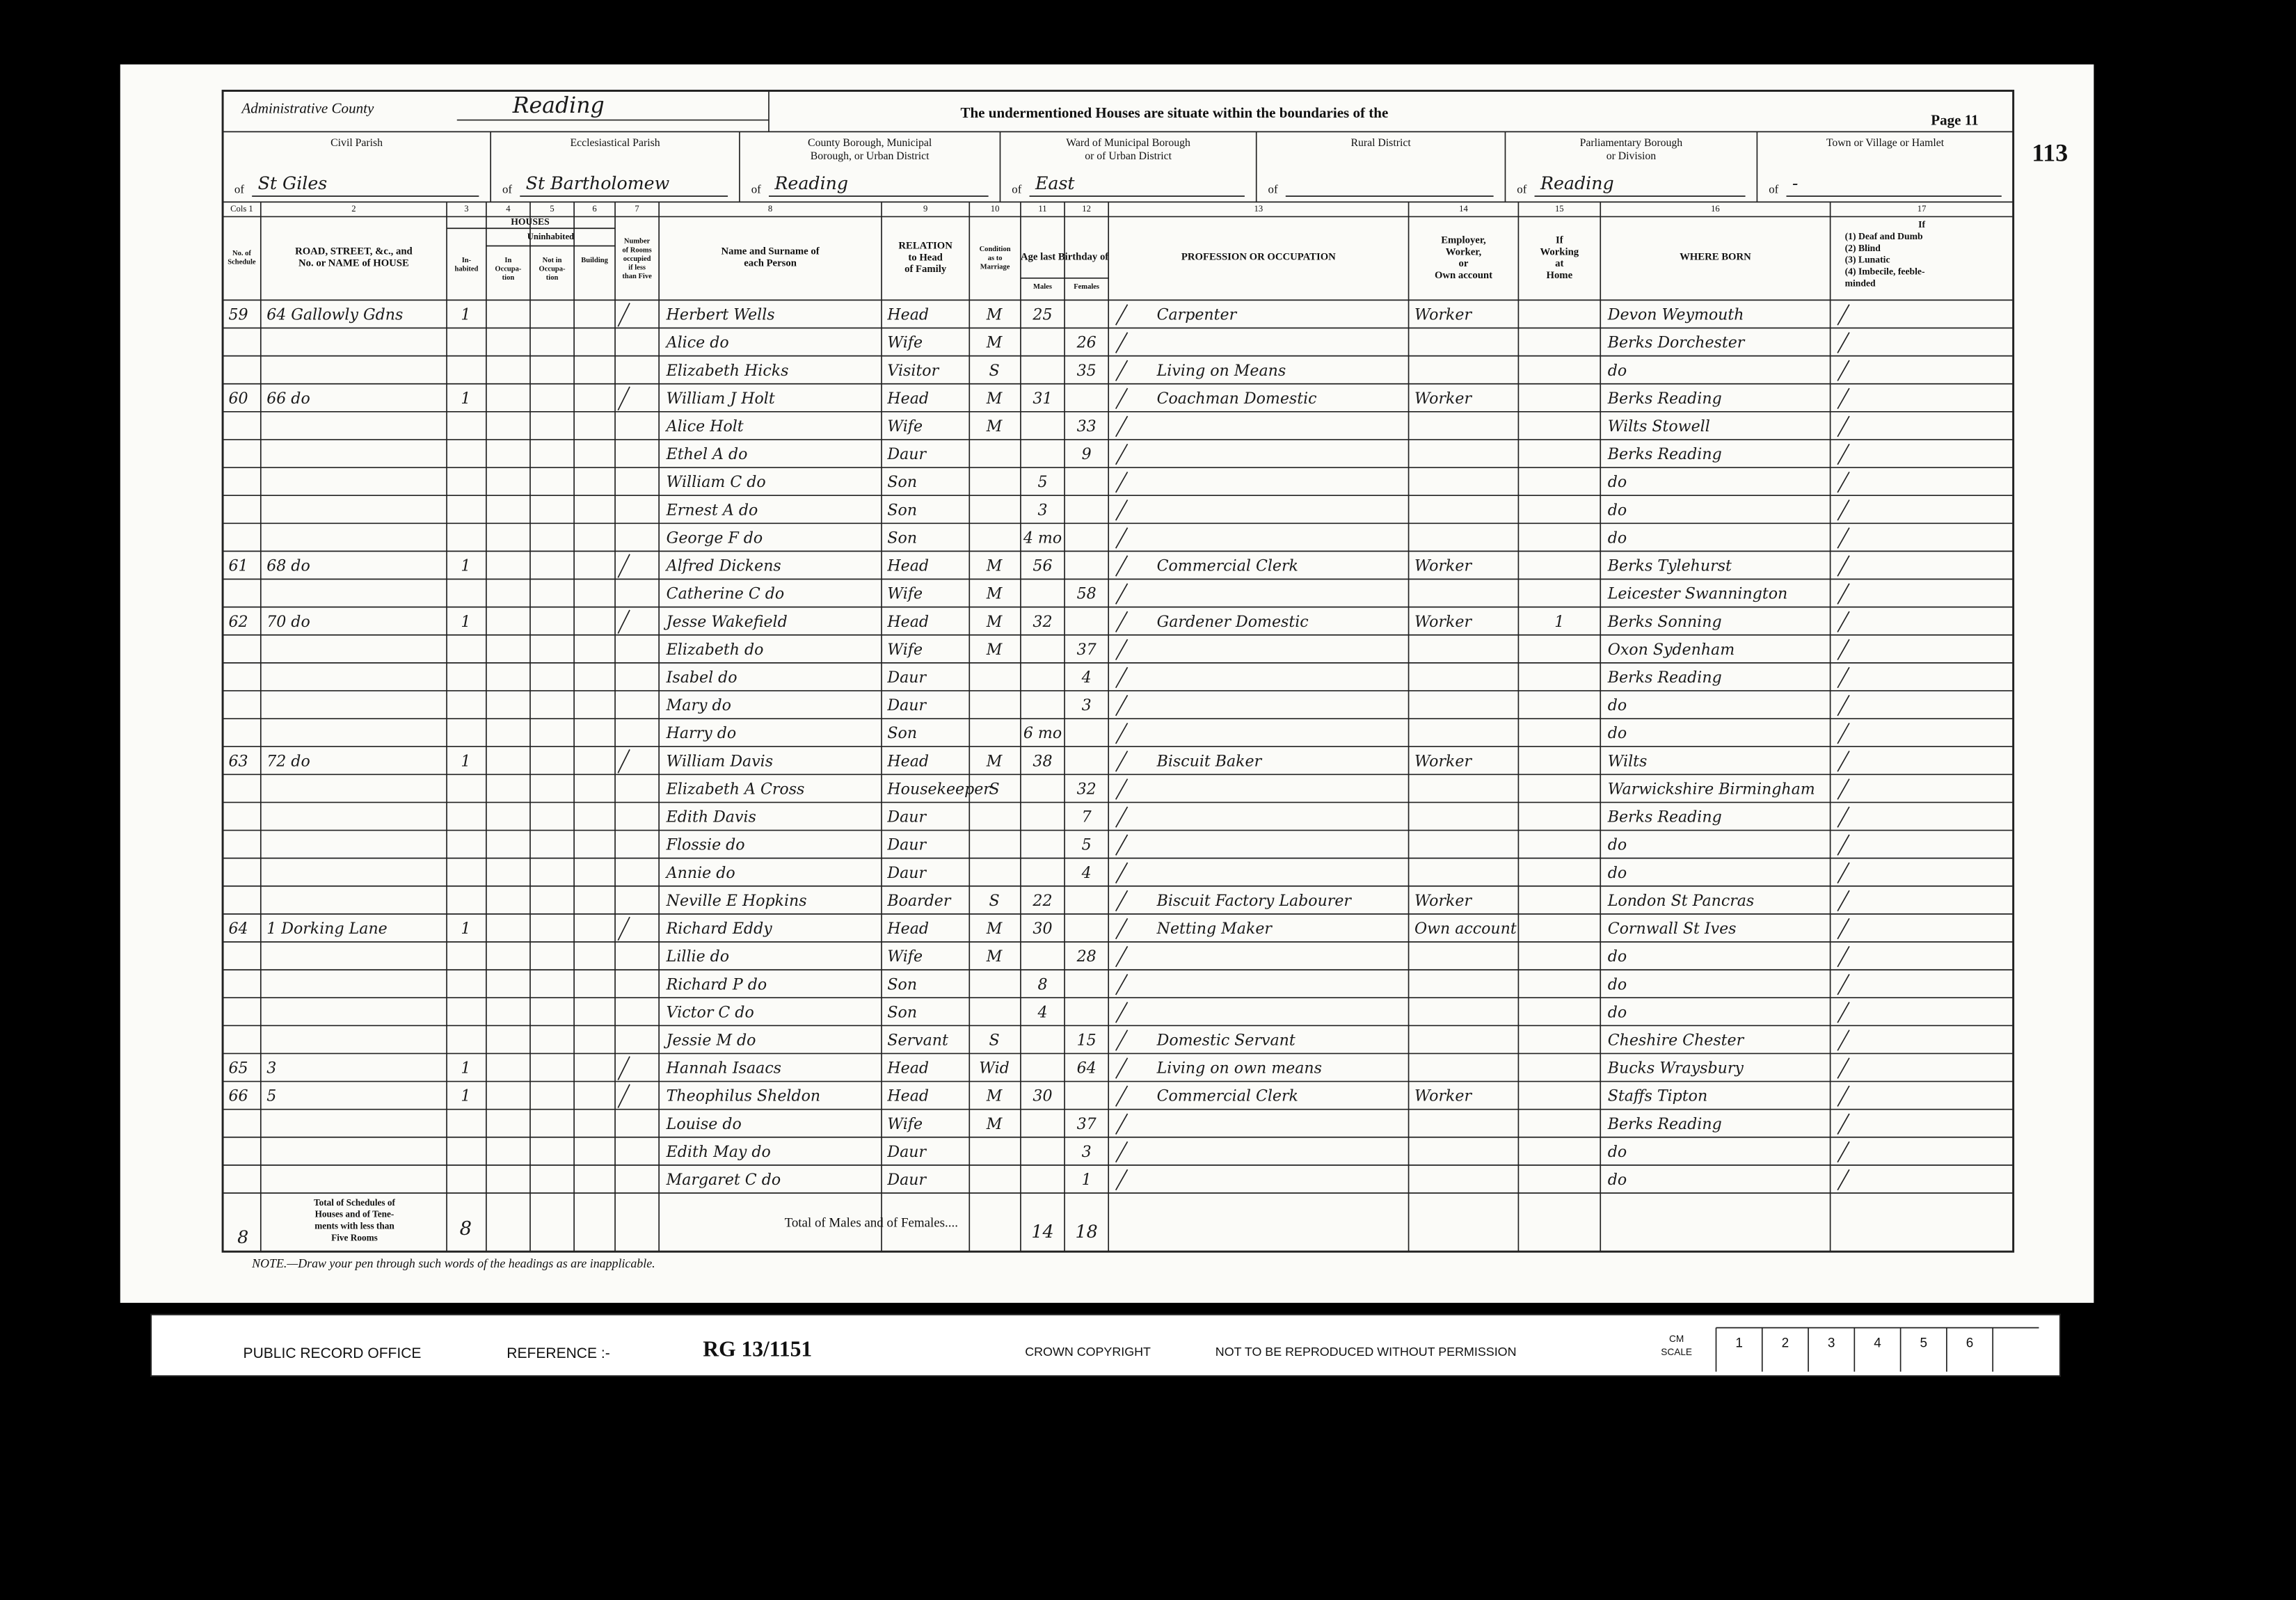 The width and height of the screenshot is (2296, 1600). I want to click on district-label: Rural District, so click(1381, 143).